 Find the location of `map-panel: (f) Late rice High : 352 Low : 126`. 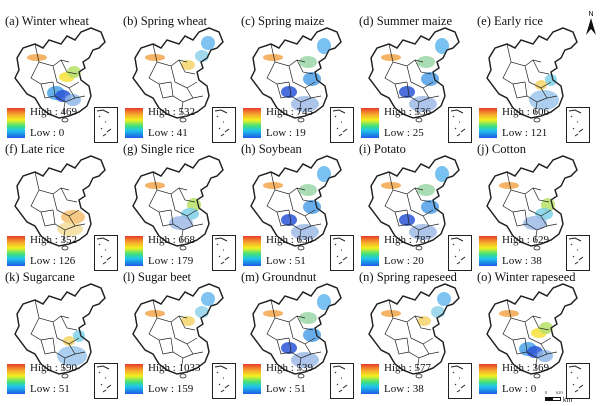

map-panel: (f) Late rice High : 352 Low : 126 is located at coordinates (59, 206).